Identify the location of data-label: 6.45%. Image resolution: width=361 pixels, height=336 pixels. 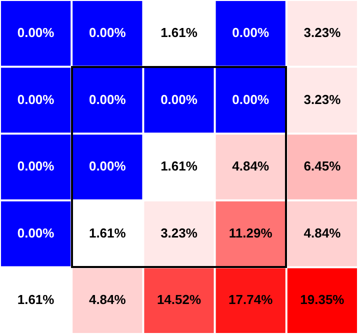
(323, 166).